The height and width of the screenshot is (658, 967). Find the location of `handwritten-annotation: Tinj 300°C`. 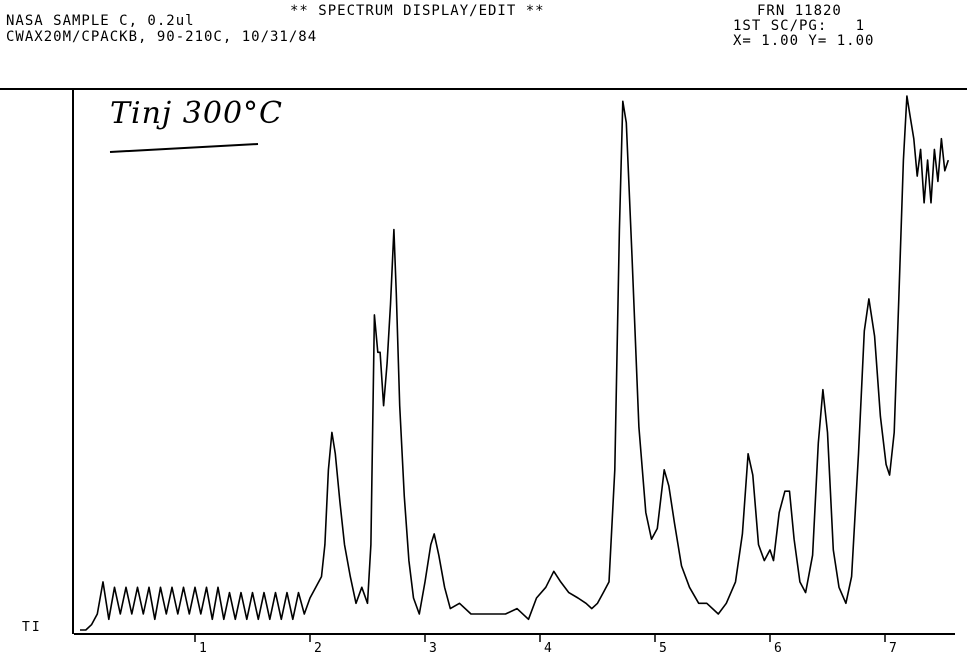

handwritten-annotation: Tinj 300°C is located at coordinates (196, 113).